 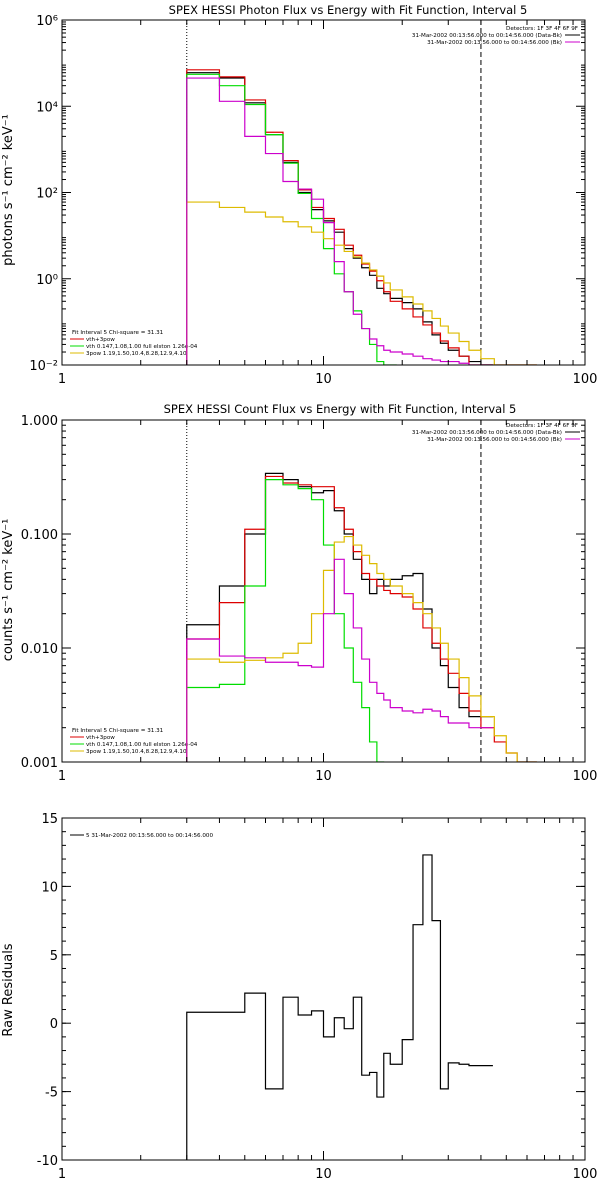 I want to click on y-tick-label: 10, so click(x=49, y=887).